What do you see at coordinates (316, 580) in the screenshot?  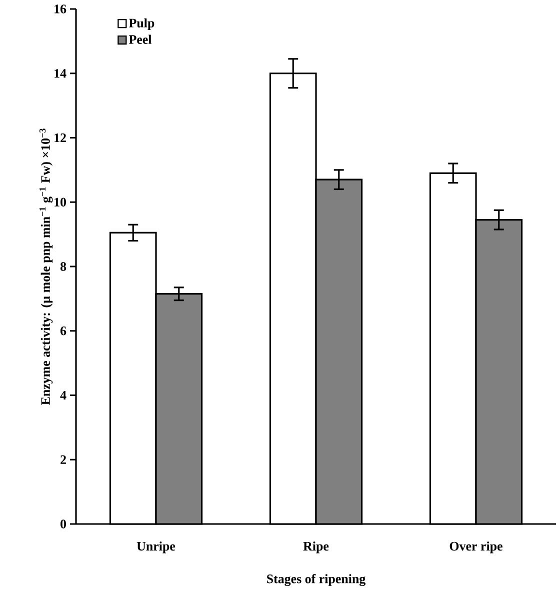 I see `x-axis-title: Stages of ripening` at bounding box center [316, 580].